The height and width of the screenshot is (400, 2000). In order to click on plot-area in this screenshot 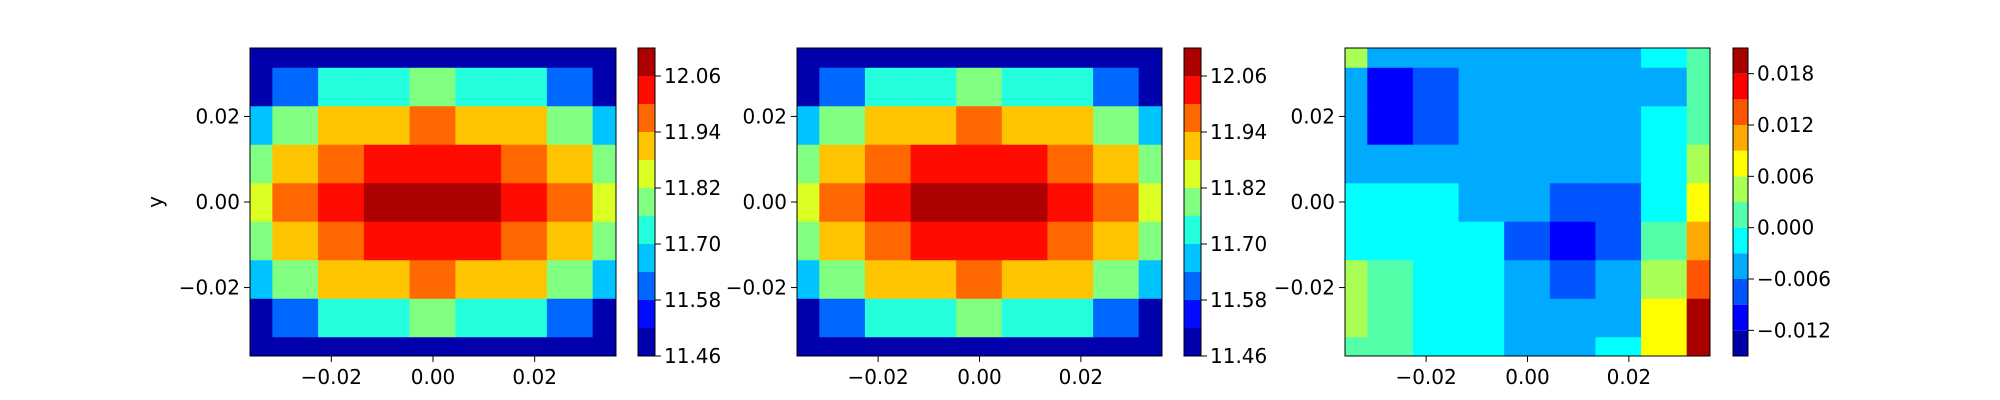, I will do `click(1527, 202)`.